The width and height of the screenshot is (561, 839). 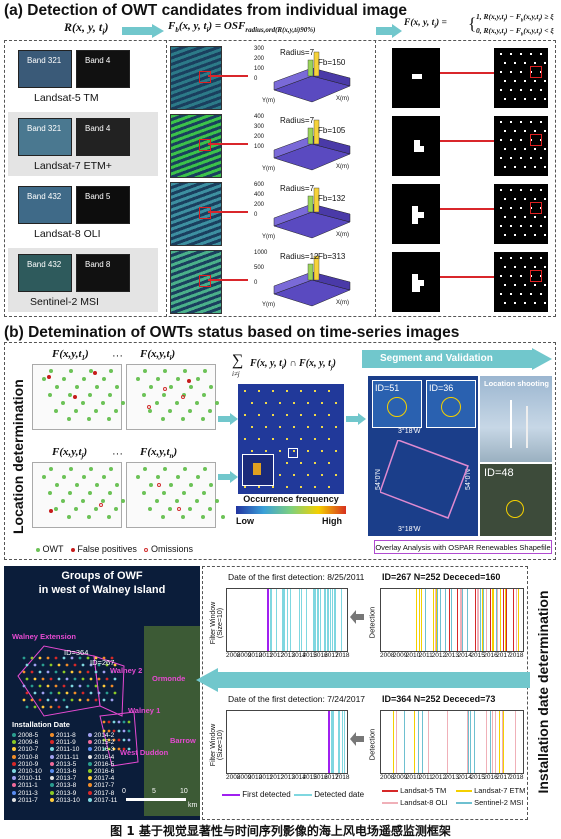 What do you see at coordinates (415, 802) in the screenshot?
I see `legend-l8: Landsat-8 OLI` at bounding box center [415, 802].